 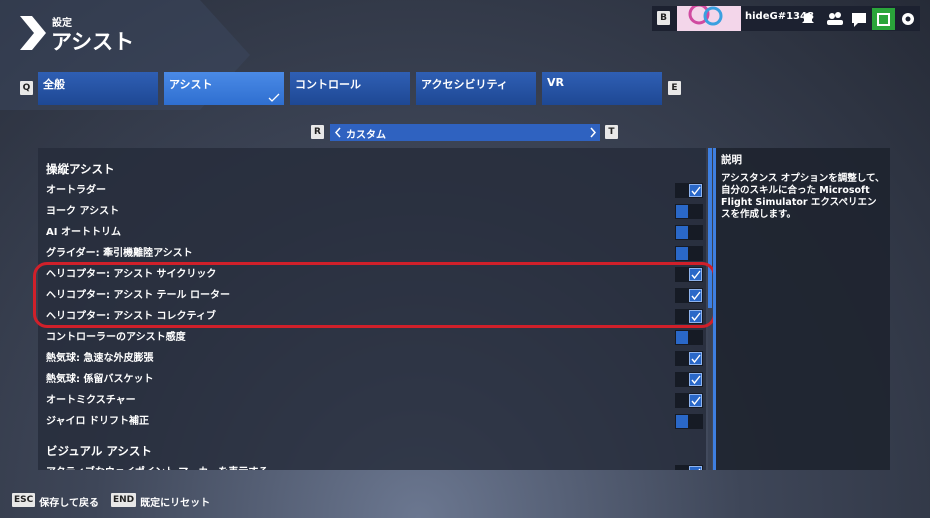 What do you see at coordinates (374, 295) in the screenshot?
I see `highlight-annotation` at bounding box center [374, 295].